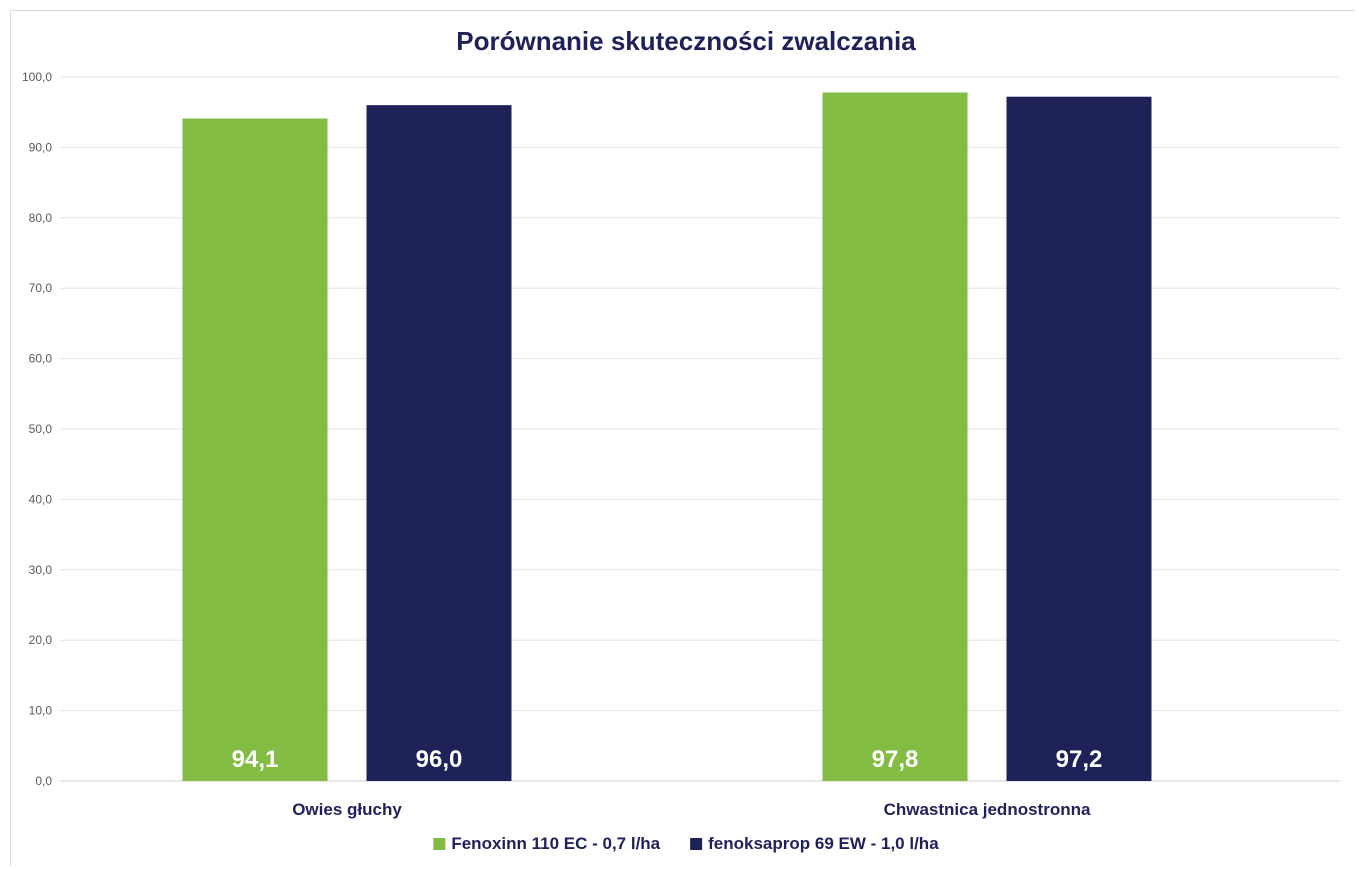 This screenshot has width=1359, height=870. Describe the element at coordinates (41, 711) in the screenshot. I see `y-tick-label: 10,0` at that location.